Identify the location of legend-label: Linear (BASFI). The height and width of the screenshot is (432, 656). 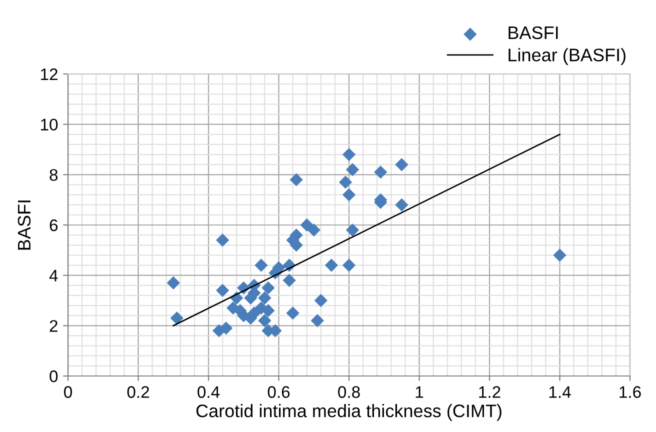
(567, 56).